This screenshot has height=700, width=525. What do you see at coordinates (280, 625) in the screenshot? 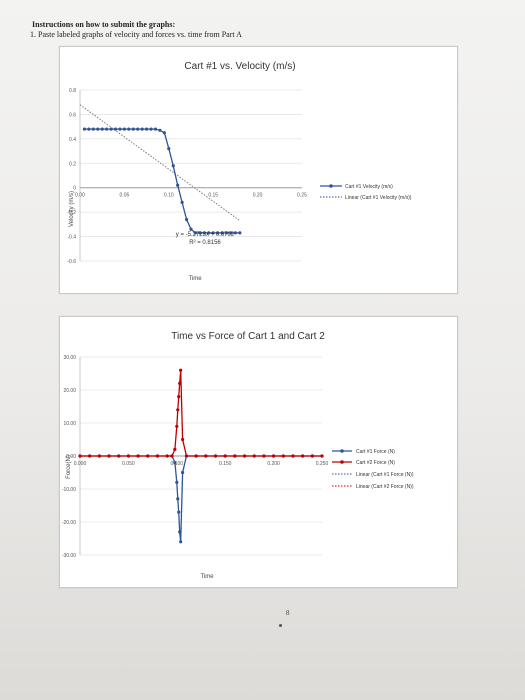
I see `pen-dot` at bounding box center [280, 625].